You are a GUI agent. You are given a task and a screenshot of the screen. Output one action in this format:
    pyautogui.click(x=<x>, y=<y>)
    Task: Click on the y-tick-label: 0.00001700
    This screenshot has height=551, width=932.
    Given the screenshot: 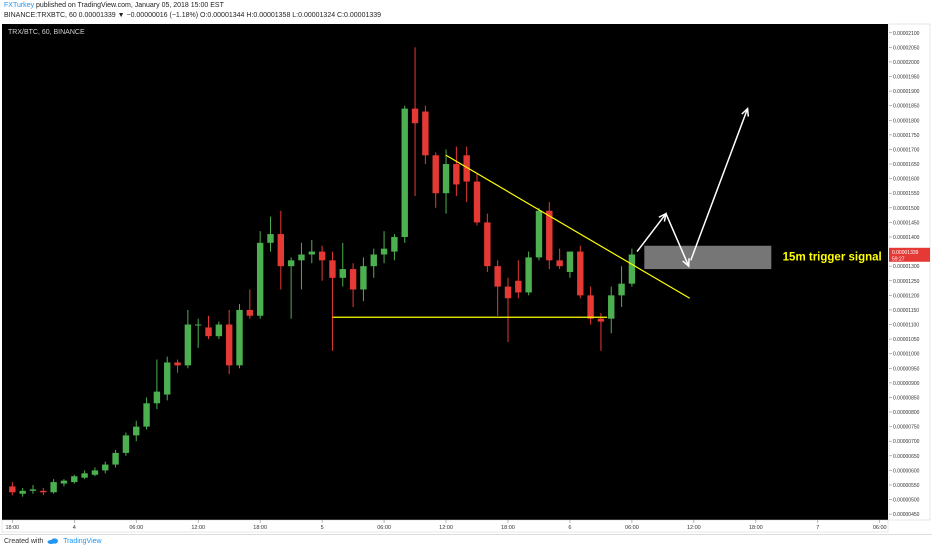 What is the action you would take?
    pyautogui.click(x=906, y=150)
    